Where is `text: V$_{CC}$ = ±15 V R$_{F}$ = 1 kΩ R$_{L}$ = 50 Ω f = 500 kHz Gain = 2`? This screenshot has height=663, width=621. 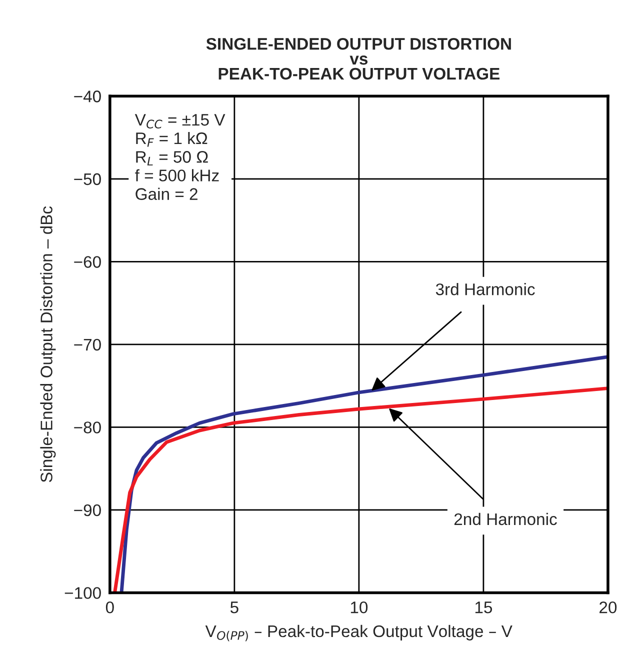 text: V$_{CC}$ = ±15 V R$_{F}$ = 1 kΩ R$_{L}$ = 50 Ω f = 500 kHz Gain = 2 is located at coordinates (180, 157).